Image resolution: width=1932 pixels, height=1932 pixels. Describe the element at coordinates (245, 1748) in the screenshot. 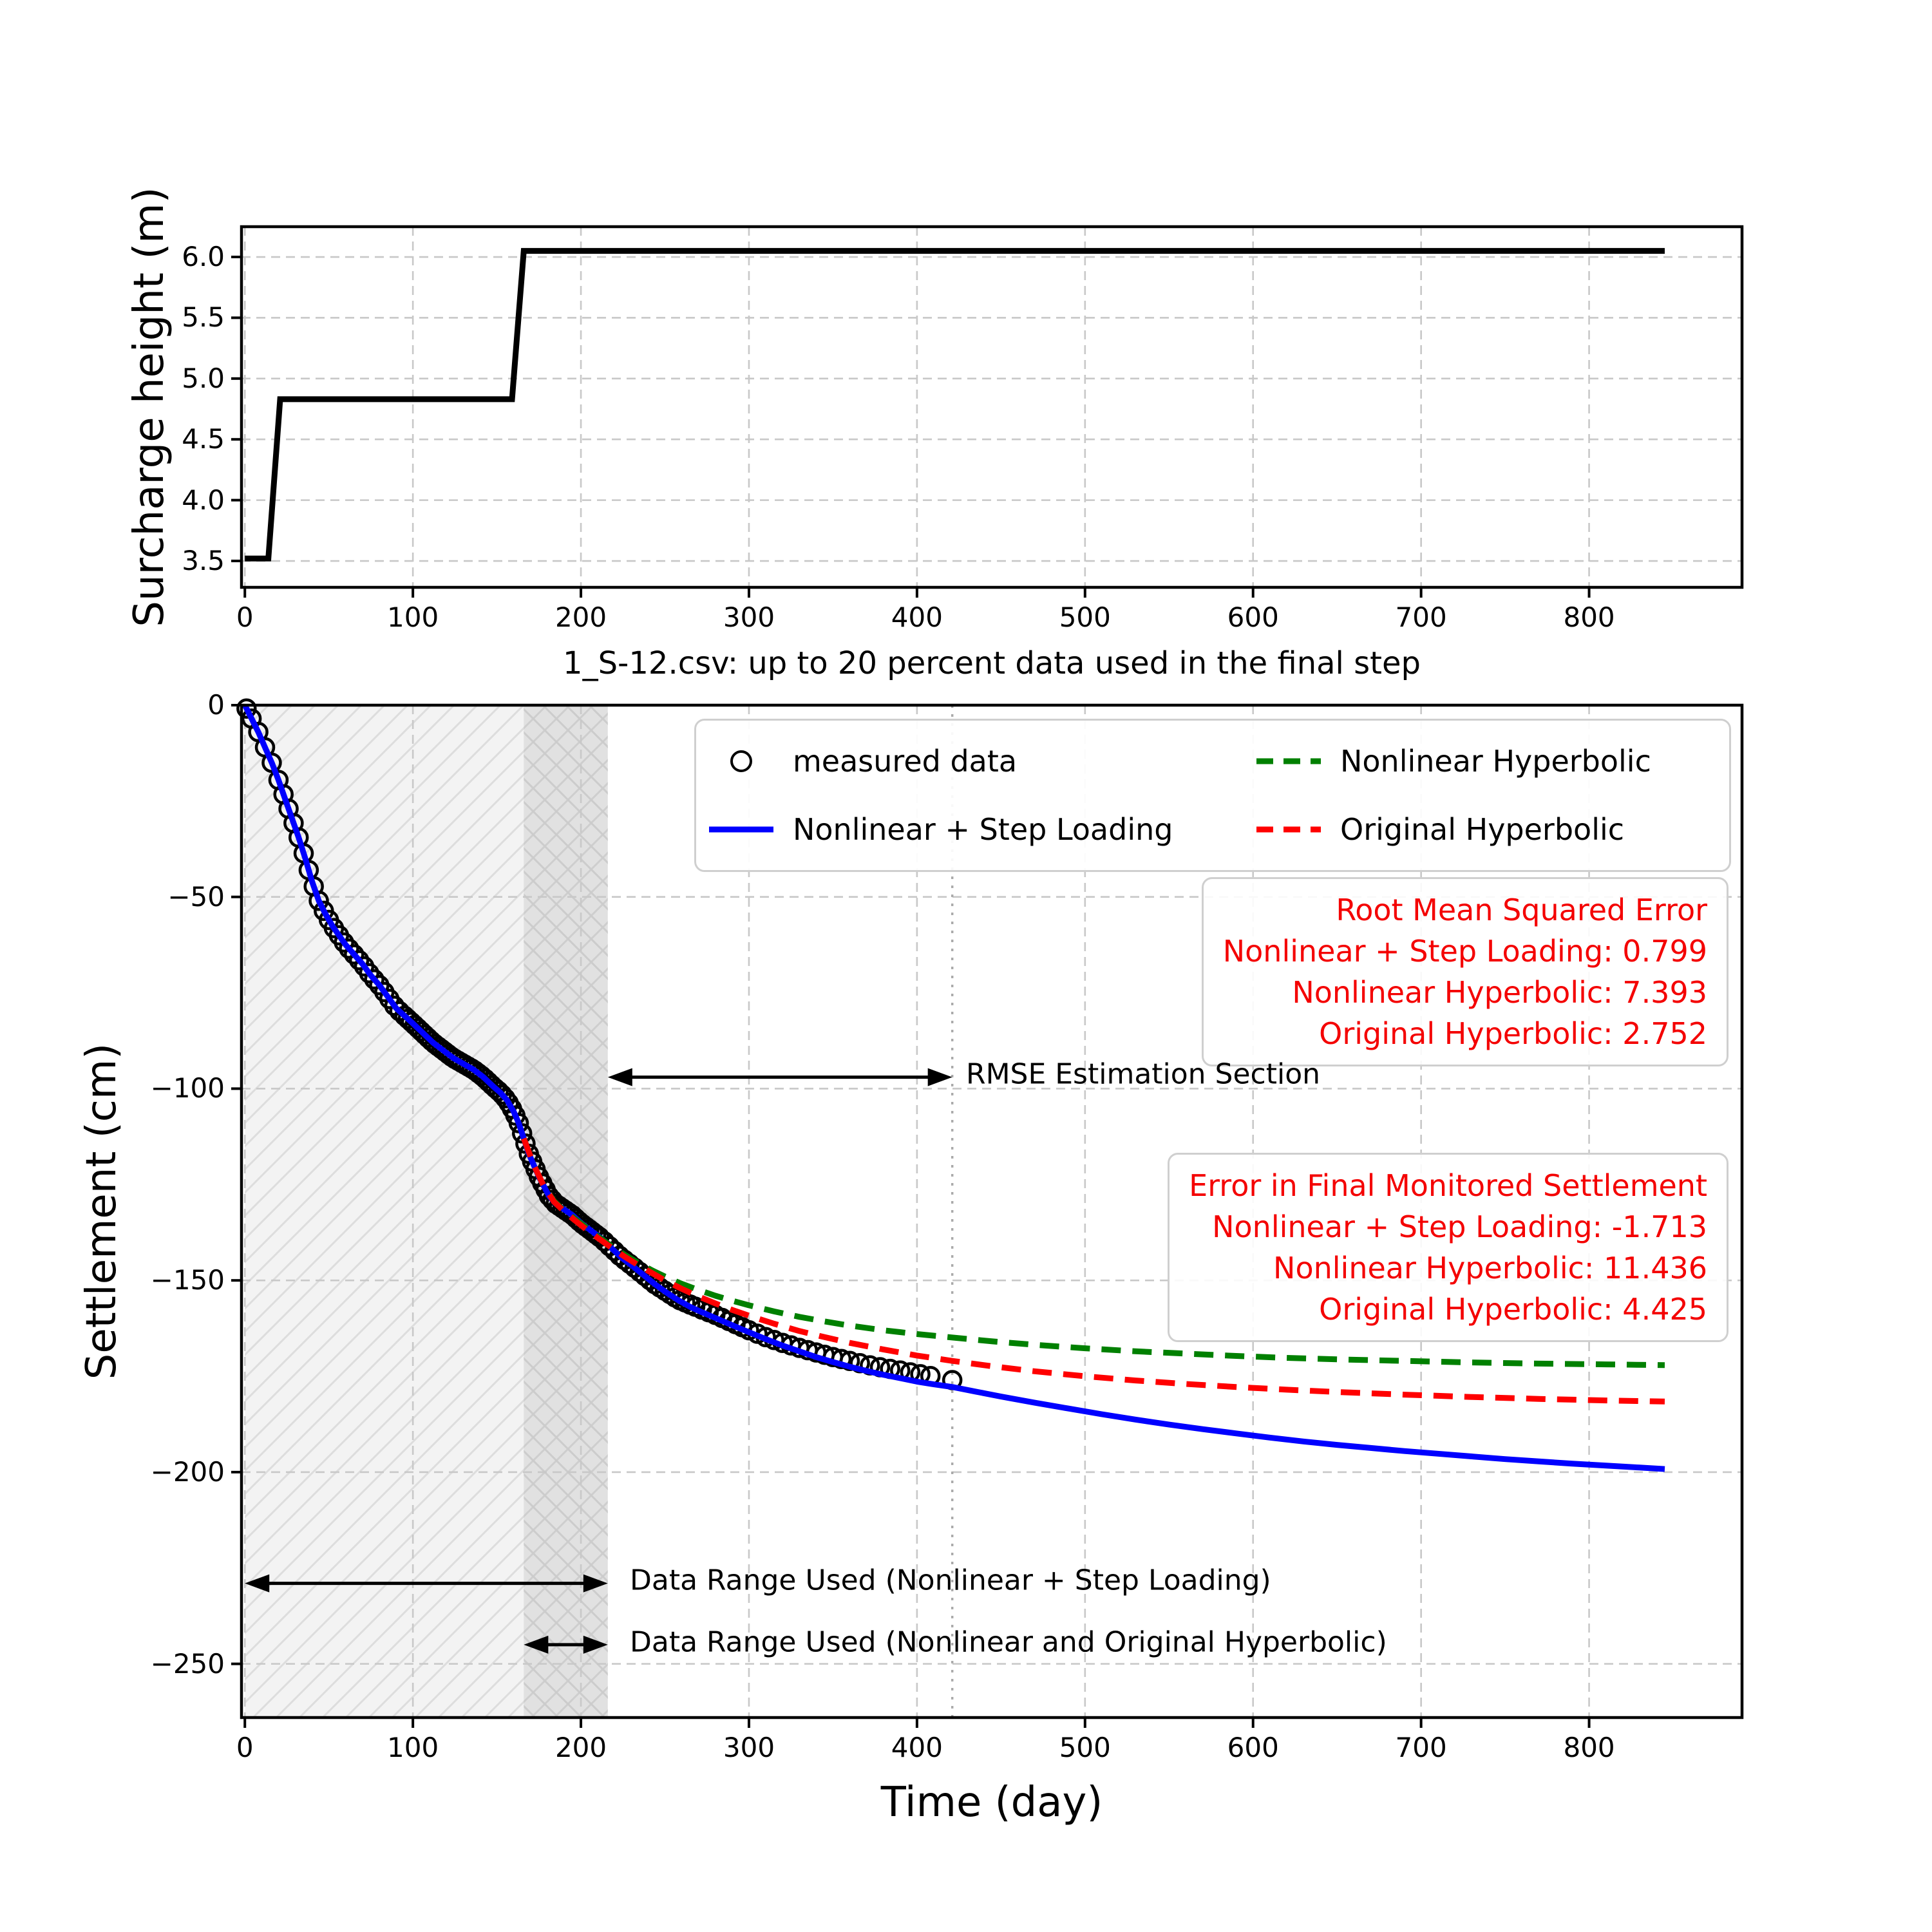

I see `settlement-x-tick-label: 0` at that location.